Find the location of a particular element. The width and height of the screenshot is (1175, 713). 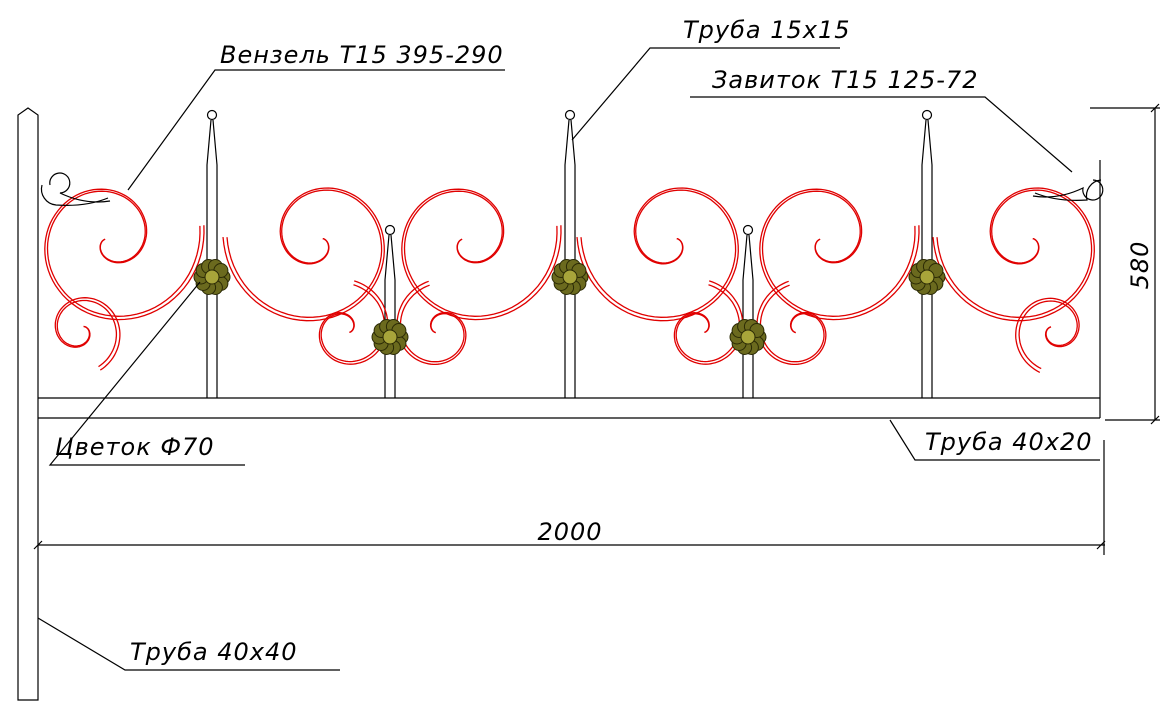

callout: Труба 40х40 is located at coordinates (214, 652).